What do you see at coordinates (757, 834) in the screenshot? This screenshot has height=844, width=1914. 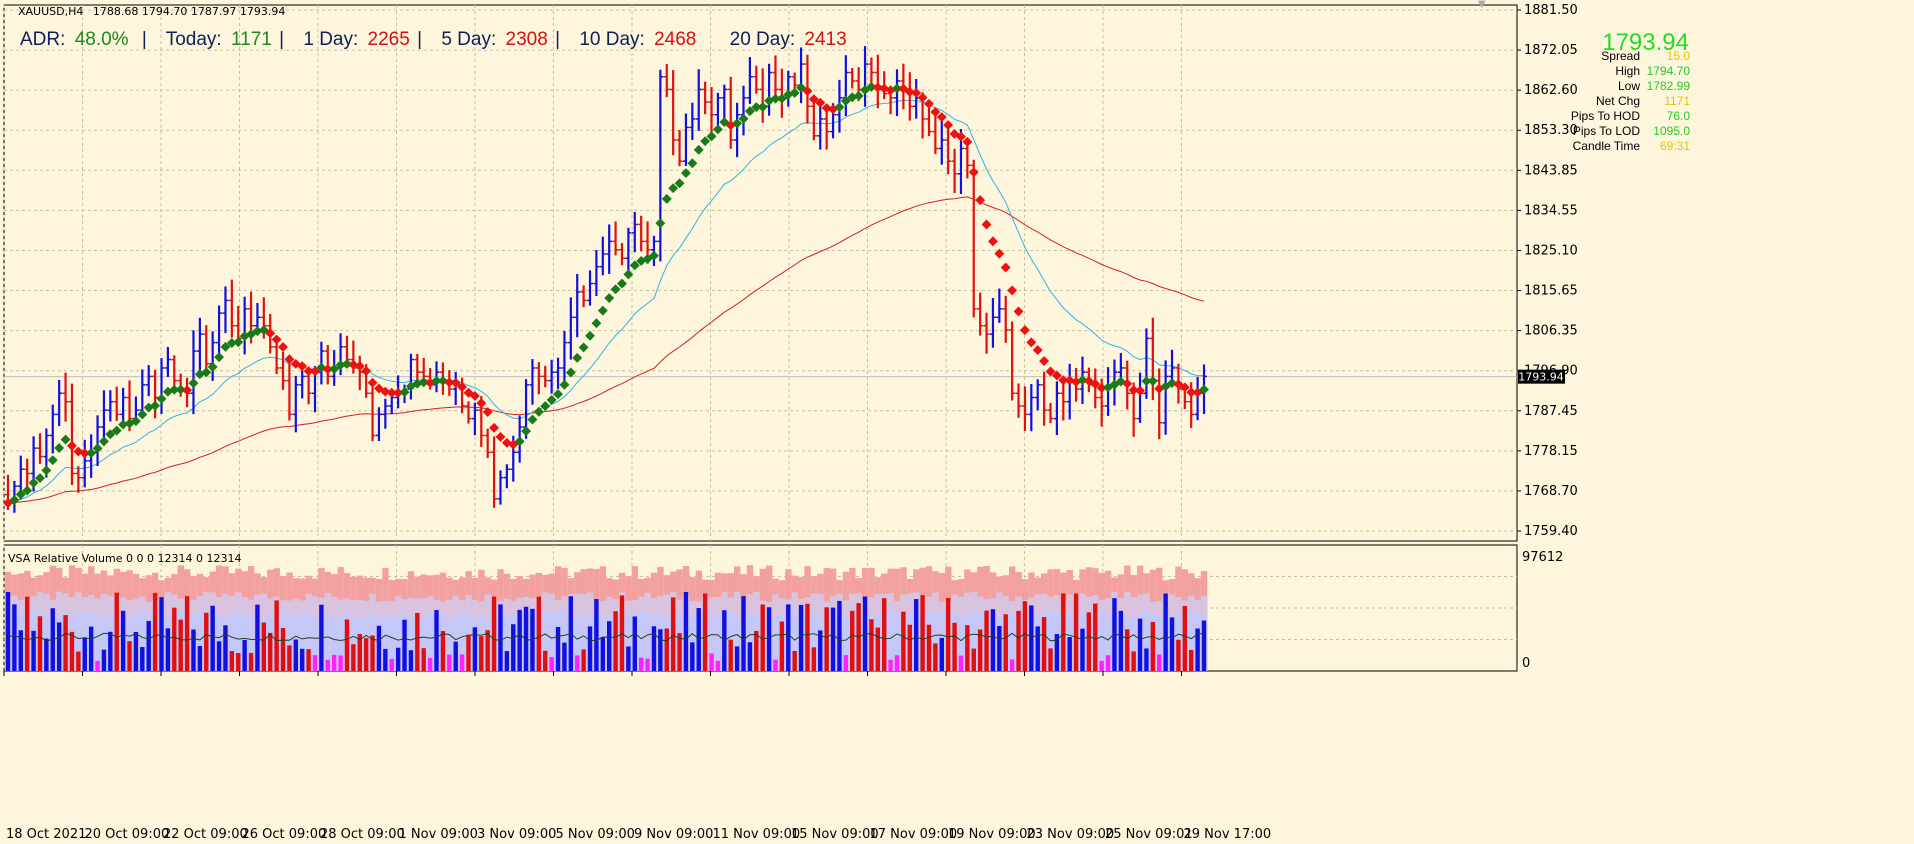 I see `x-tick-label: 11 Nov 09:00` at bounding box center [757, 834].